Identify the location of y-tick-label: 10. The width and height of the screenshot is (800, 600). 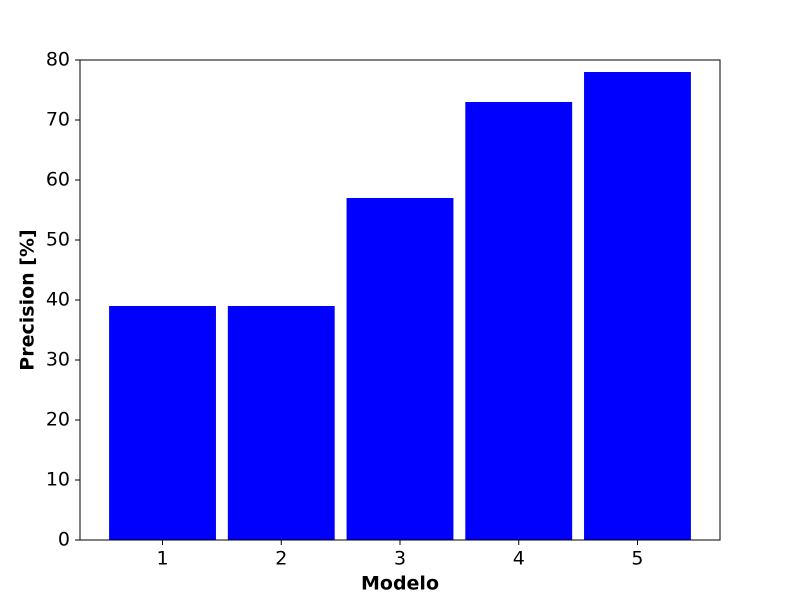
(58, 480).